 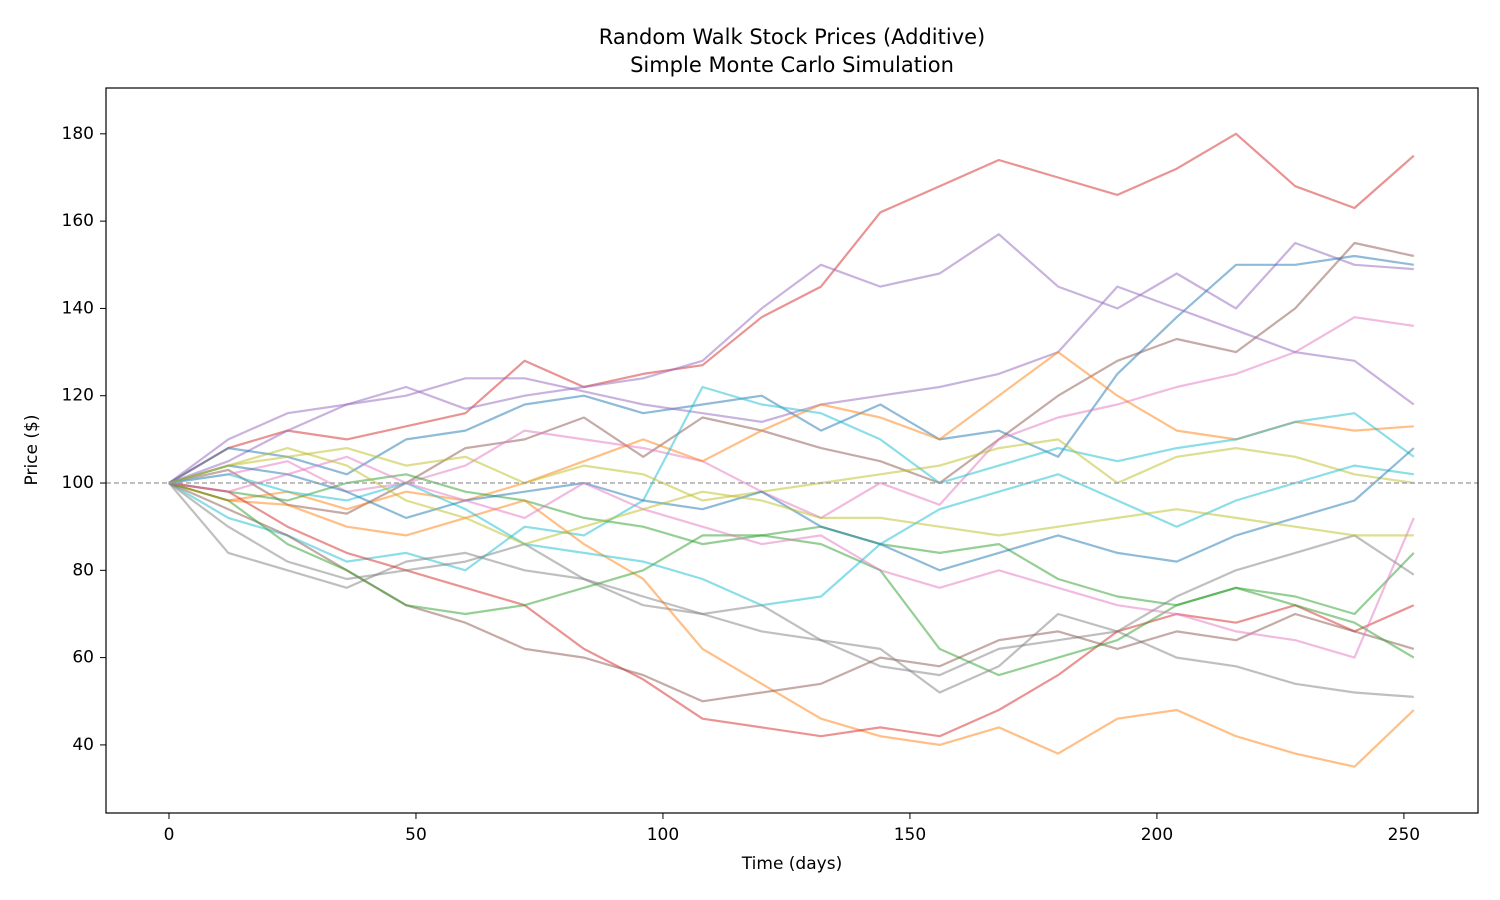 What do you see at coordinates (32, 450) in the screenshot?
I see `y-axis-label: Price ($)` at bounding box center [32, 450].